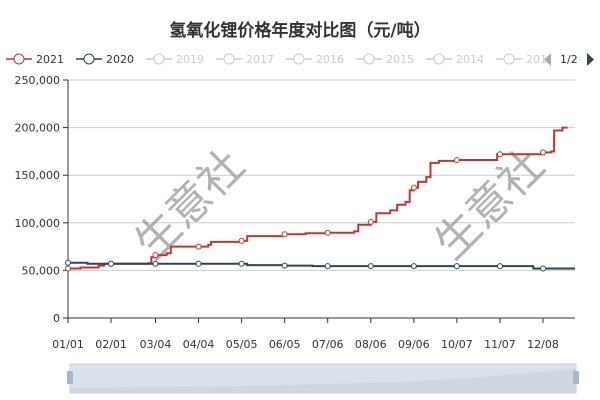 Image resolution: width=600 pixels, height=400 pixels. What do you see at coordinates (70, 377) in the screenshot?
I see `datazoom-handle-left` at bounding box center [70, 377].